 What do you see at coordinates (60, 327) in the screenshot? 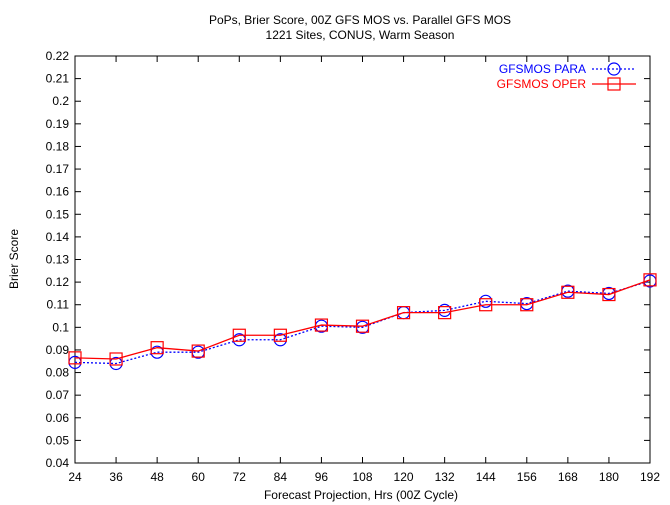
I see `y-tick-label: 0.1` at bounding box center [60, 327].